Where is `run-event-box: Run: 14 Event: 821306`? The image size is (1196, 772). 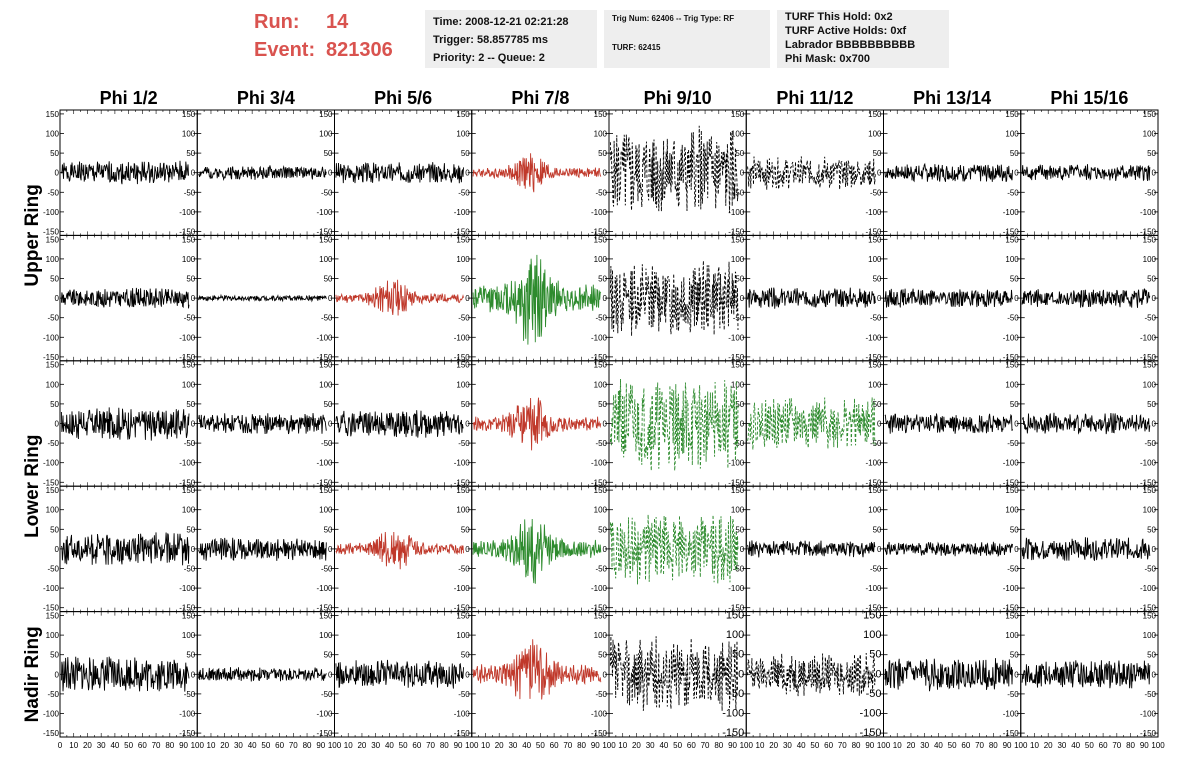 run-event-box: Run: 14 Event: 821306 is located at coordinates (323, 36).